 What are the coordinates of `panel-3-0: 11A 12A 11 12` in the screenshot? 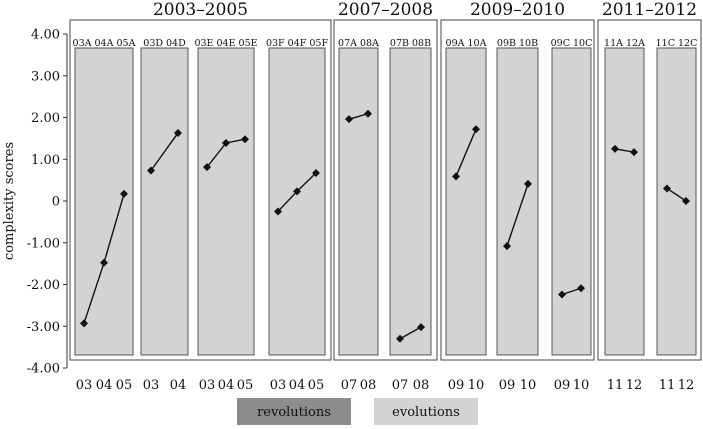 It's located at (624, 215).